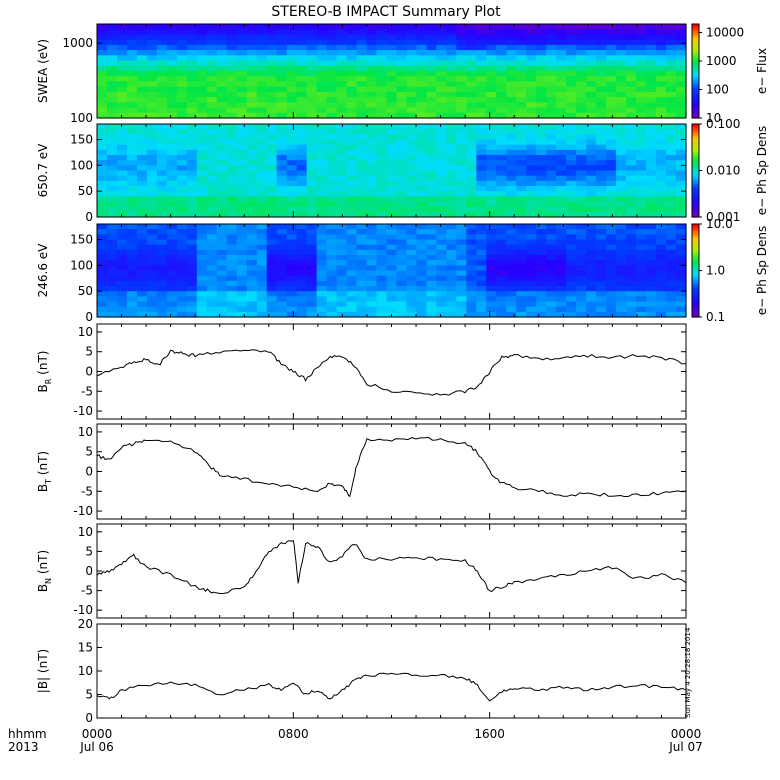 The image size is (780, 780). What do you see at coordinates (83, 411) in the screenshot?
I see `y-tick-label: -10` at bounding box center [83, 411].